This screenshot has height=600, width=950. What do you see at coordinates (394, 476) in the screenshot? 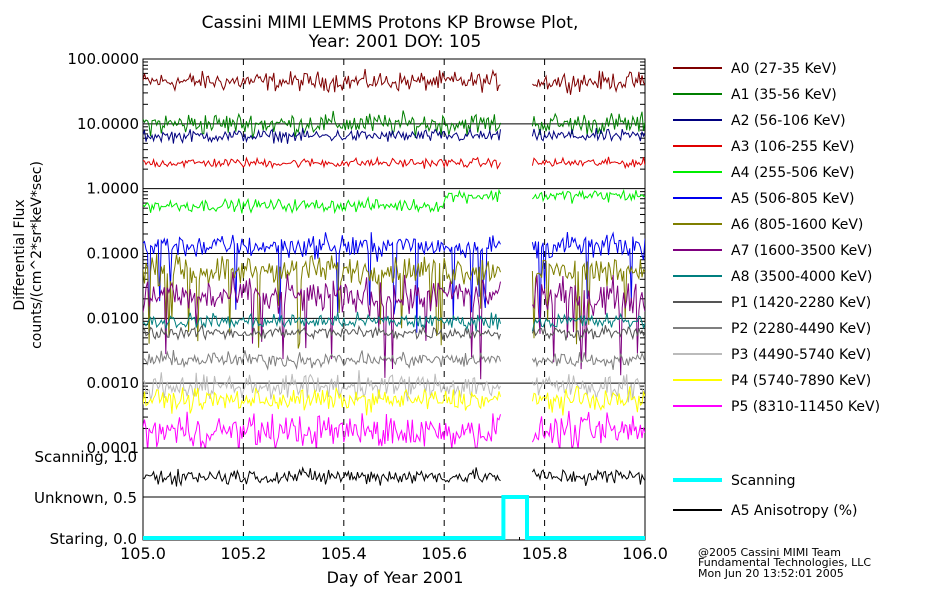
I see `anisotropy-line` at bounding box center [394, 476].